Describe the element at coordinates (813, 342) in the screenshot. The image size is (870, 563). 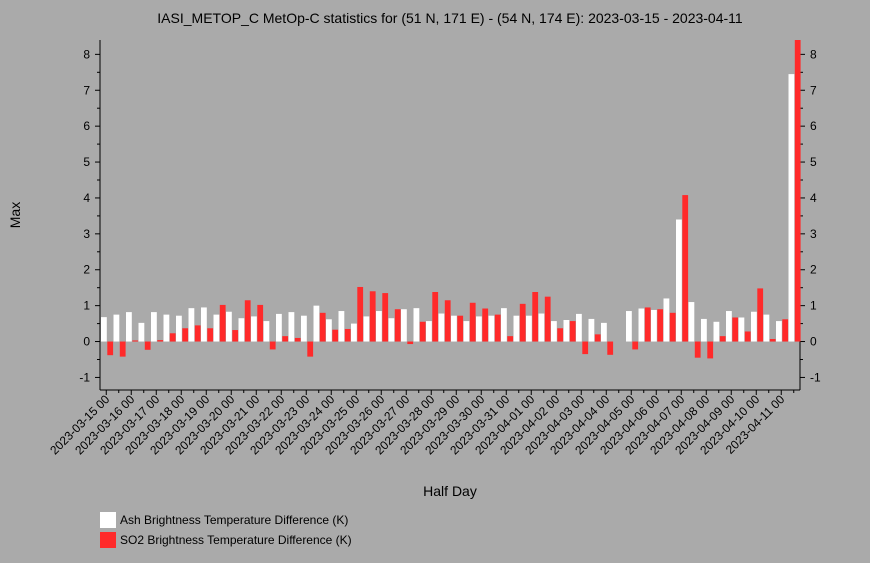
I see `y-tick-label-right: 0` at that location.